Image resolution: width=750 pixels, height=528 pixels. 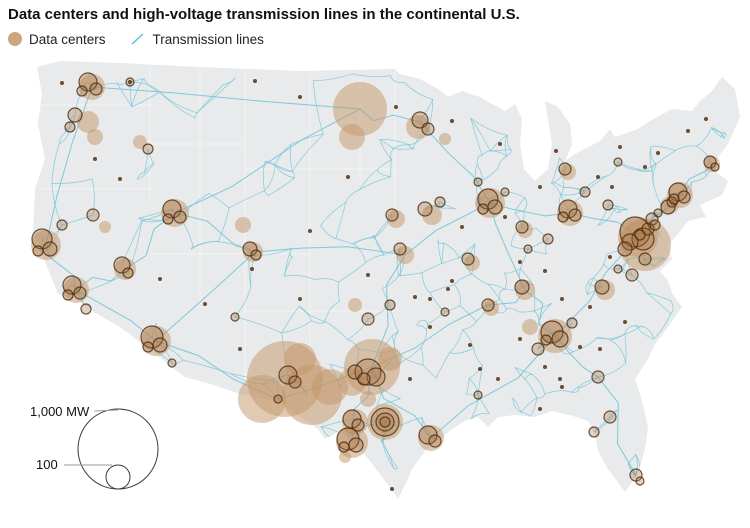 What do you see at coordinates (375, 35) in the screenshot?
I see `legend: Data centers Transmission lines` at bounding box center [375, 35].